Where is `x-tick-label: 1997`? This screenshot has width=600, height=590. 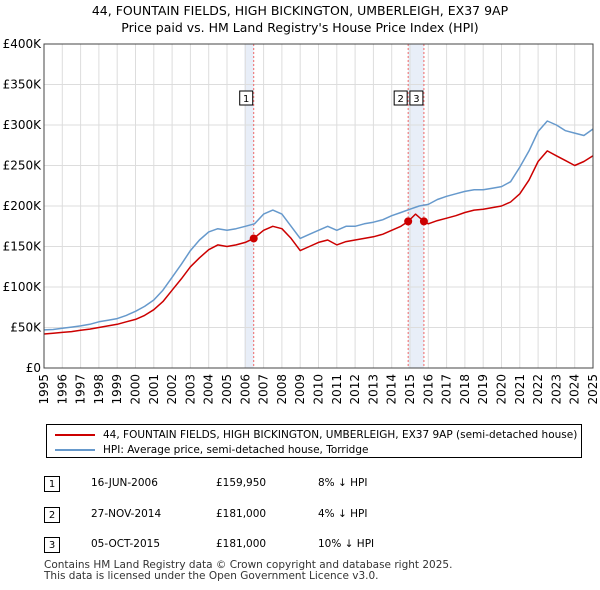
x-tick-label: 1997 is located at coordinates (81, 389).